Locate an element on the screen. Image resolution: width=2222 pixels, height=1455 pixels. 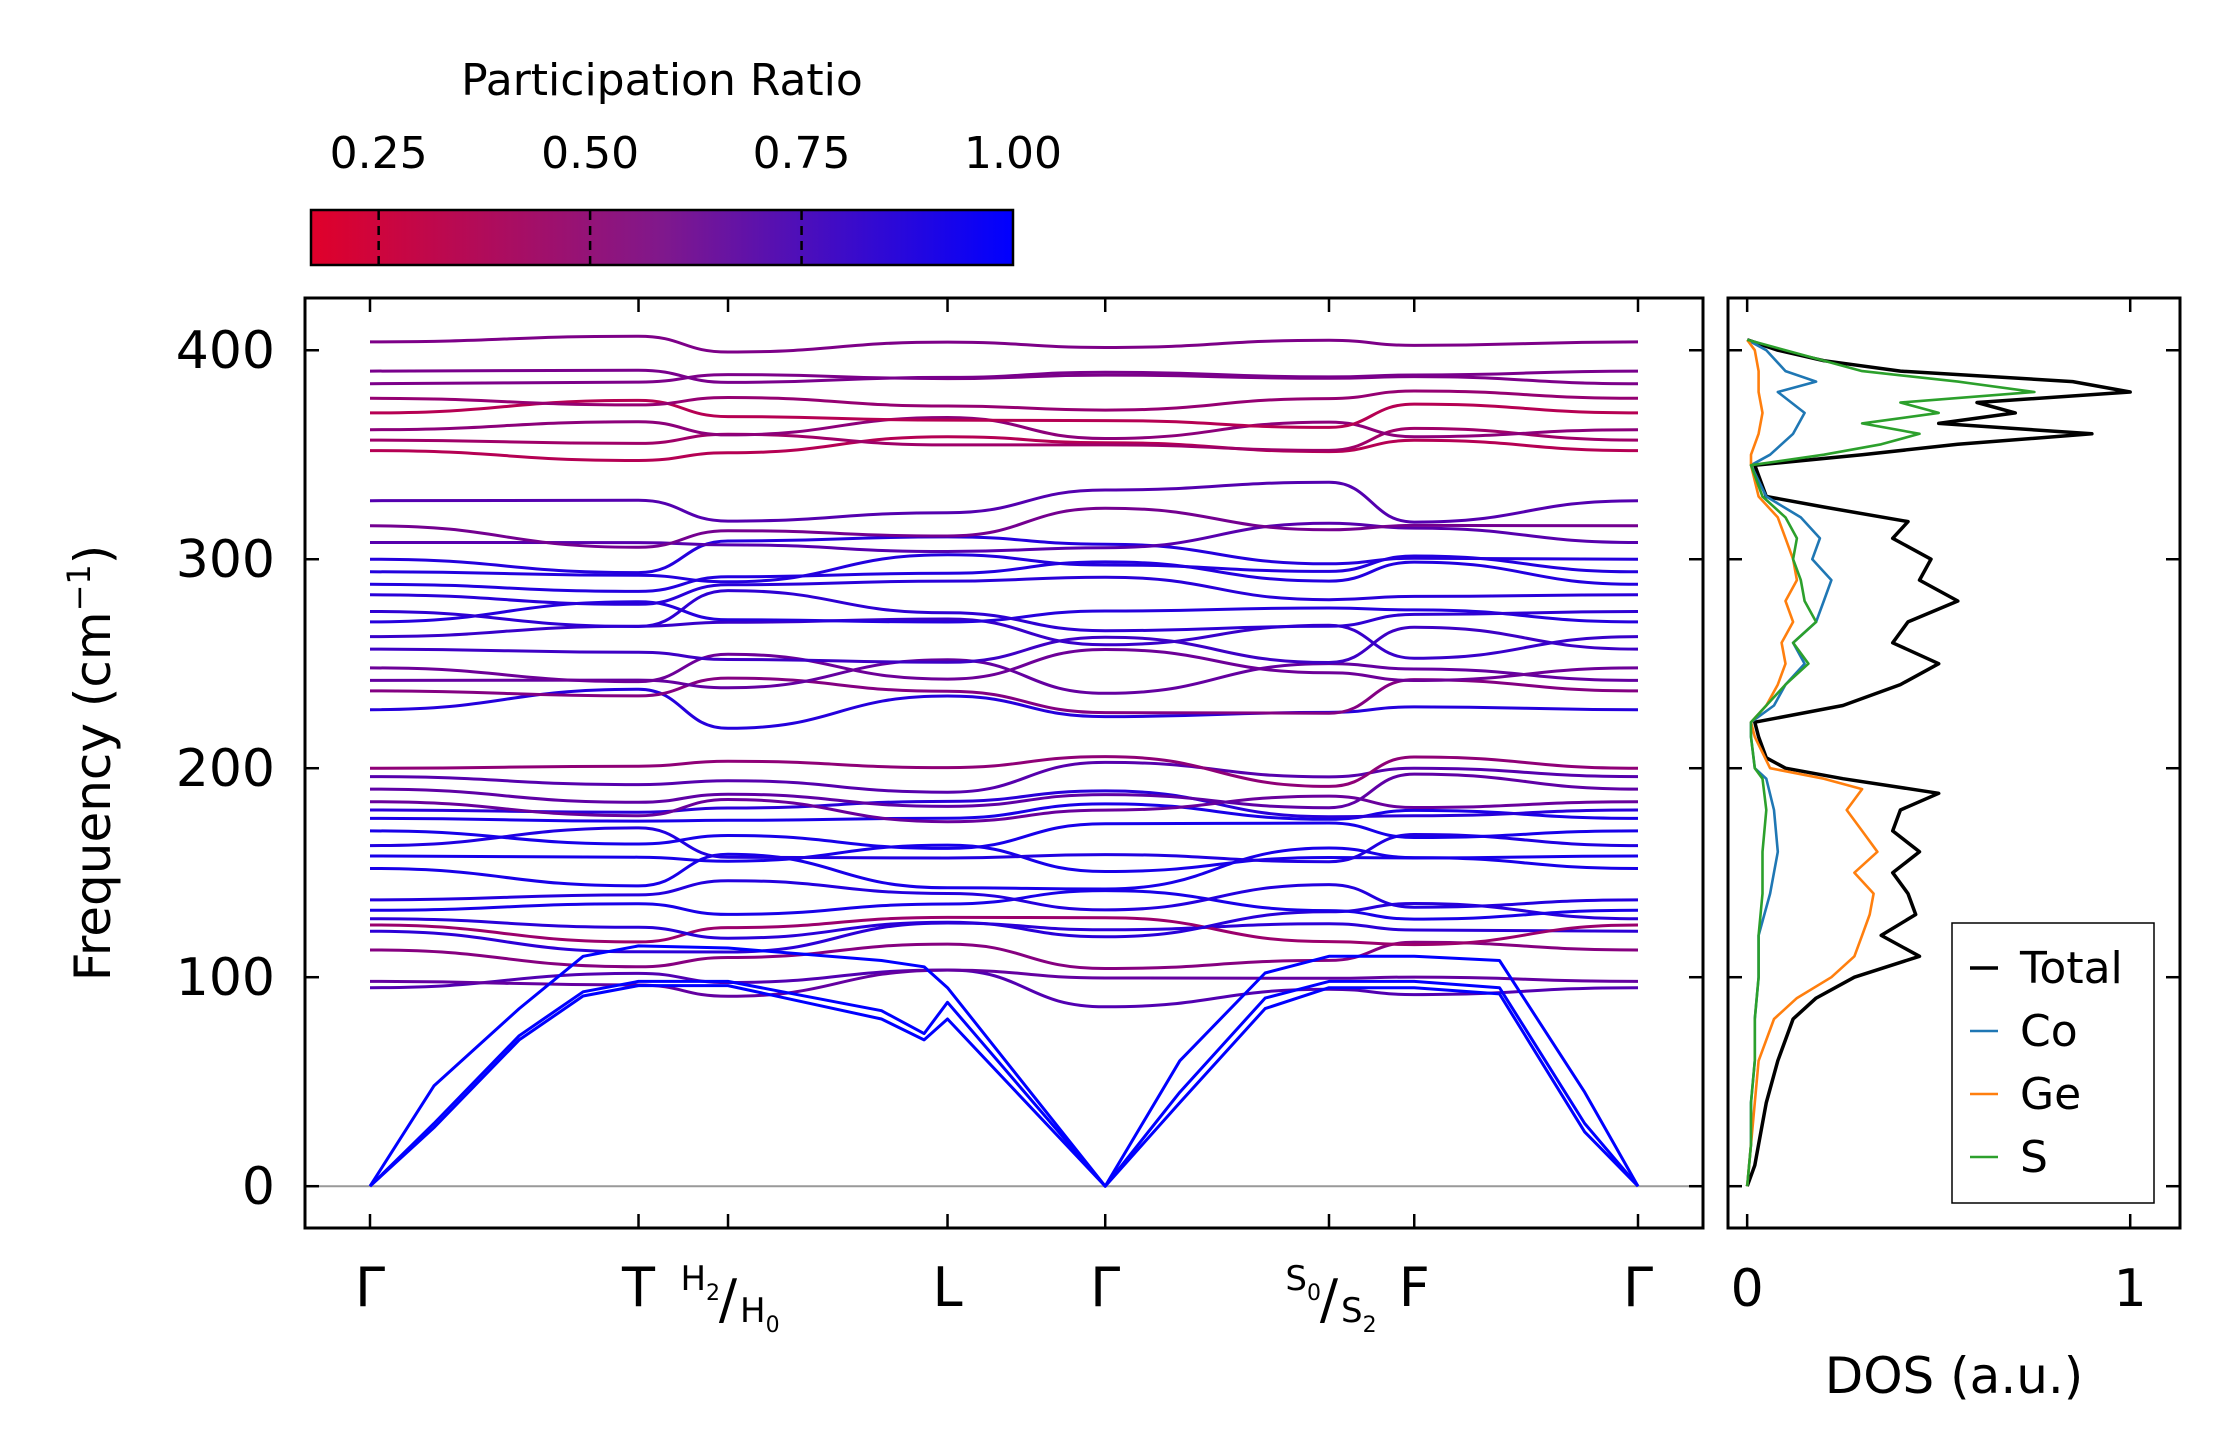
dos-series-s is located at coordinates (1890, 762).